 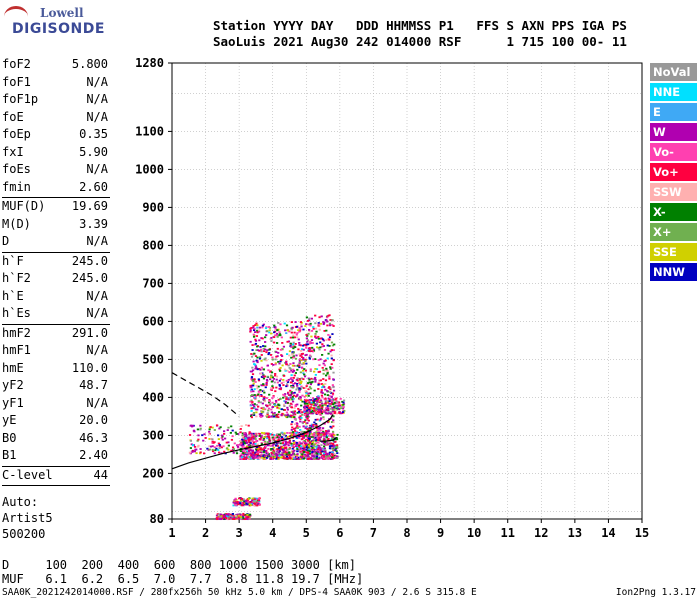 I want to click on x-tick-label: 4, so click(x=272, y=533).